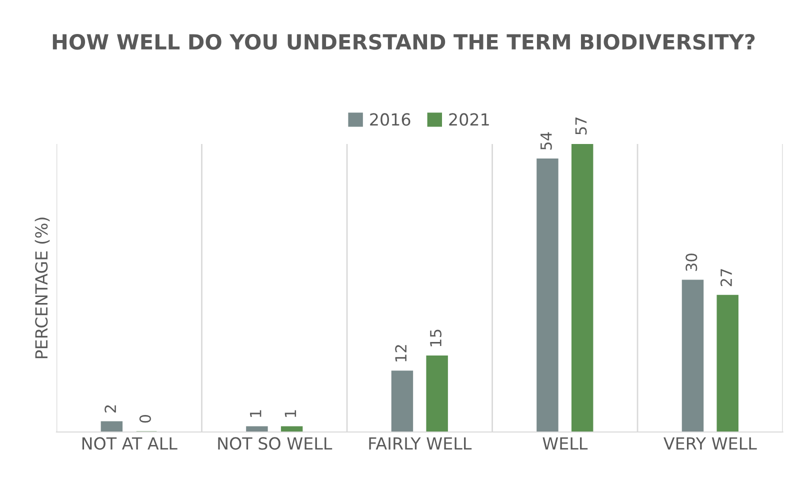  Describe the element at coordinates (469, 119) in the screenshot. I see `legend-label: 2021` at that location.